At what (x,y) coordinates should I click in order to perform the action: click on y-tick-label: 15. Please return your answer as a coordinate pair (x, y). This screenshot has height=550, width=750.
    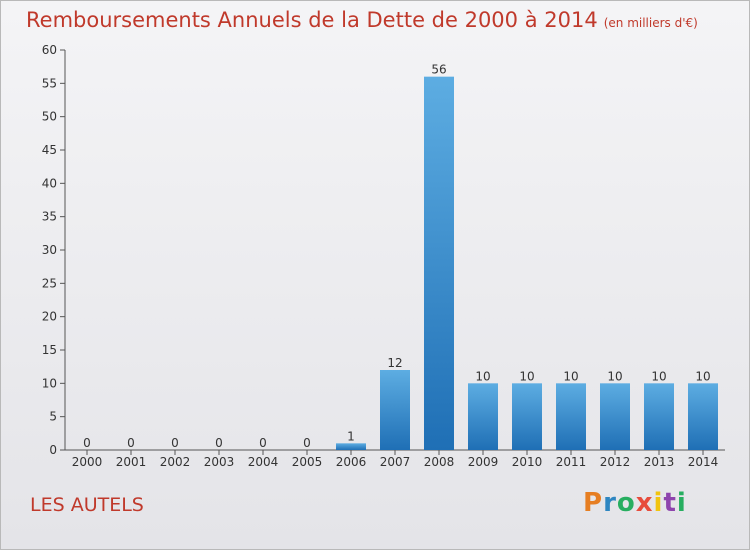
    Looking at the image, I should click on (49, 350).